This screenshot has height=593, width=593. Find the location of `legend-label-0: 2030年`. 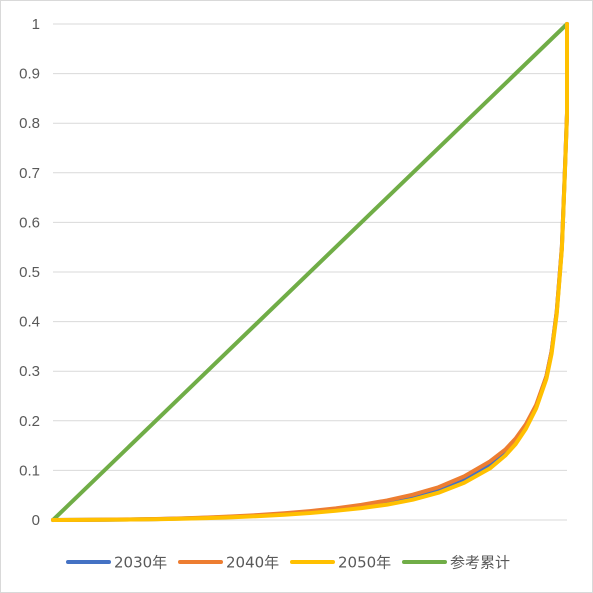

legend-label-0: 2030年 is located at coordinates (140, 563).